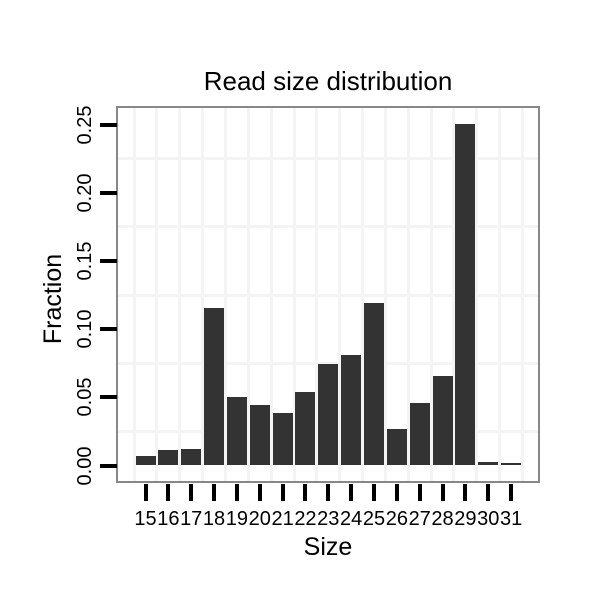 This screenshot has width=600, height=600. What do you see at coordinates (85, 465) in the screenshot?
I see `y-tick-label: 0.00` at bounding box center [85, 465].